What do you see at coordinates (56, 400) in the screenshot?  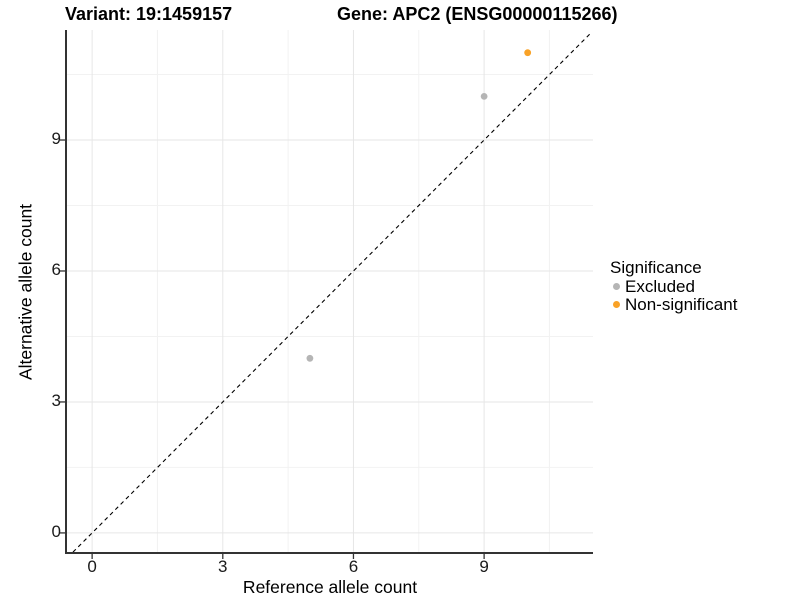 I see `y-tick-label: 3` at bounding box center [56, 400].